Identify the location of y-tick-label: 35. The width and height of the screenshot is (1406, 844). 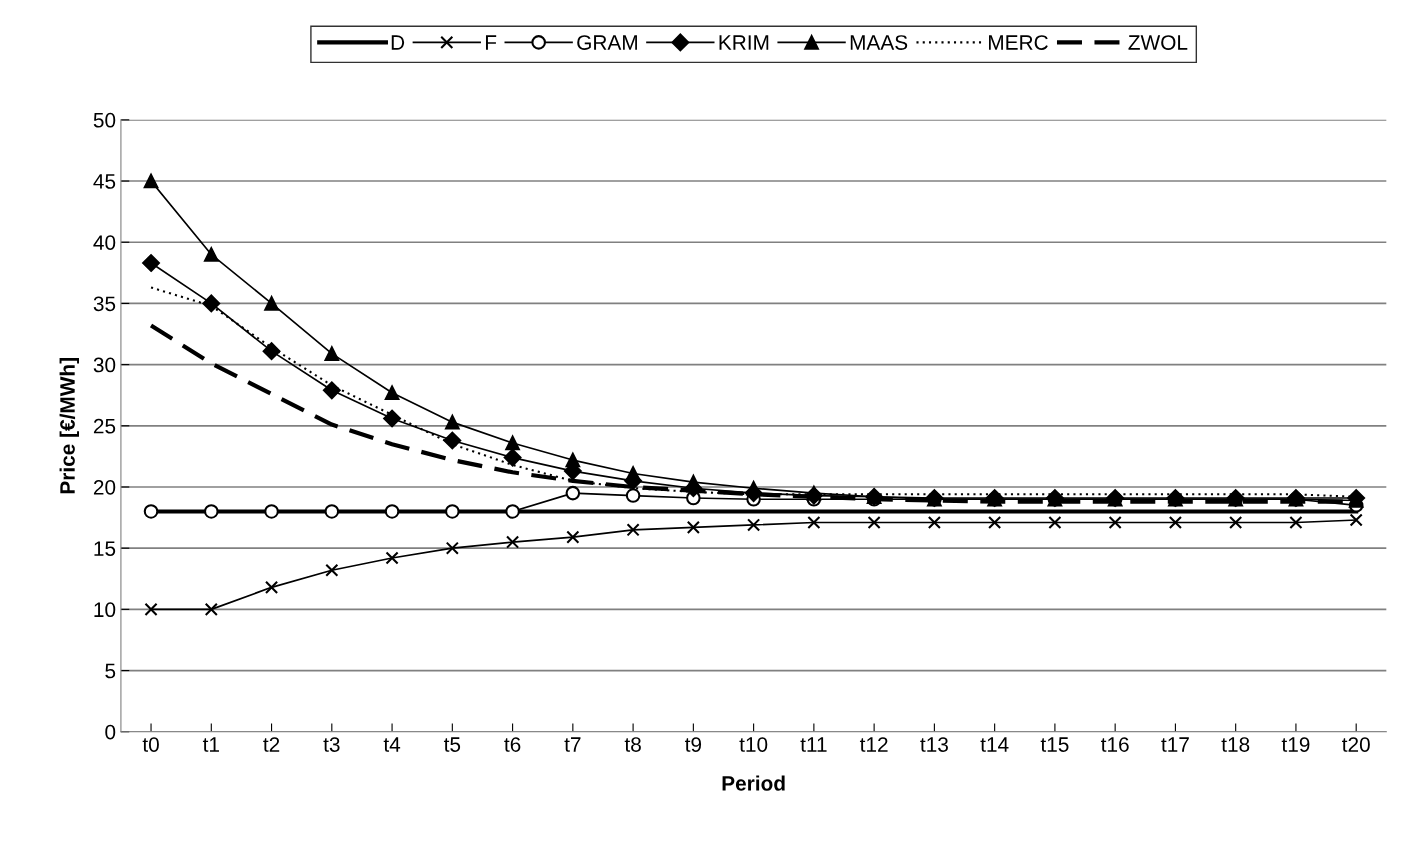
(104, 304).